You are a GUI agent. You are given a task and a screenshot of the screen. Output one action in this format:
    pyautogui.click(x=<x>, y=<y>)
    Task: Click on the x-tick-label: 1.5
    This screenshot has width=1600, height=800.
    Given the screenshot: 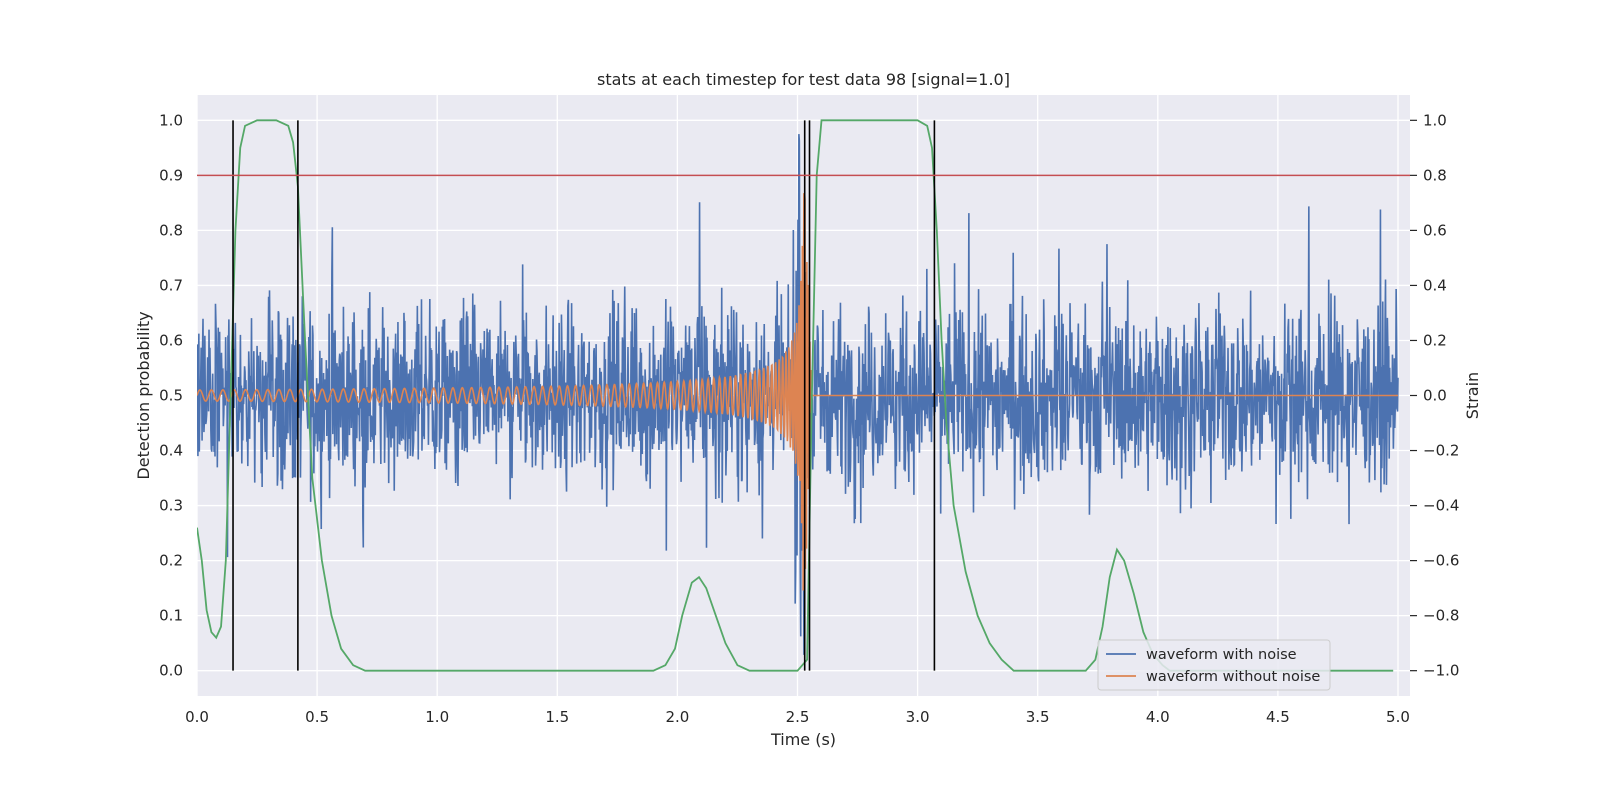 What is the action you would take?
    pyautogui.click(x=557, y=717)
    